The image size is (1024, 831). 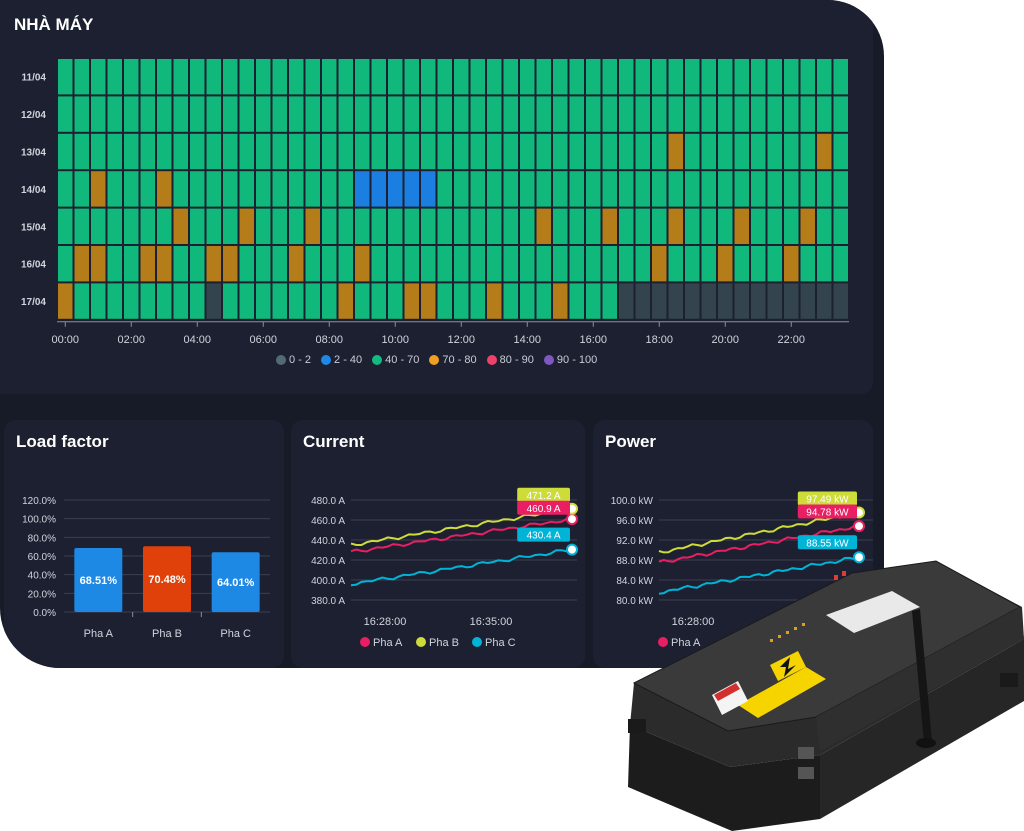 I want to click on power-title: Power, so click(x=631, y=441).